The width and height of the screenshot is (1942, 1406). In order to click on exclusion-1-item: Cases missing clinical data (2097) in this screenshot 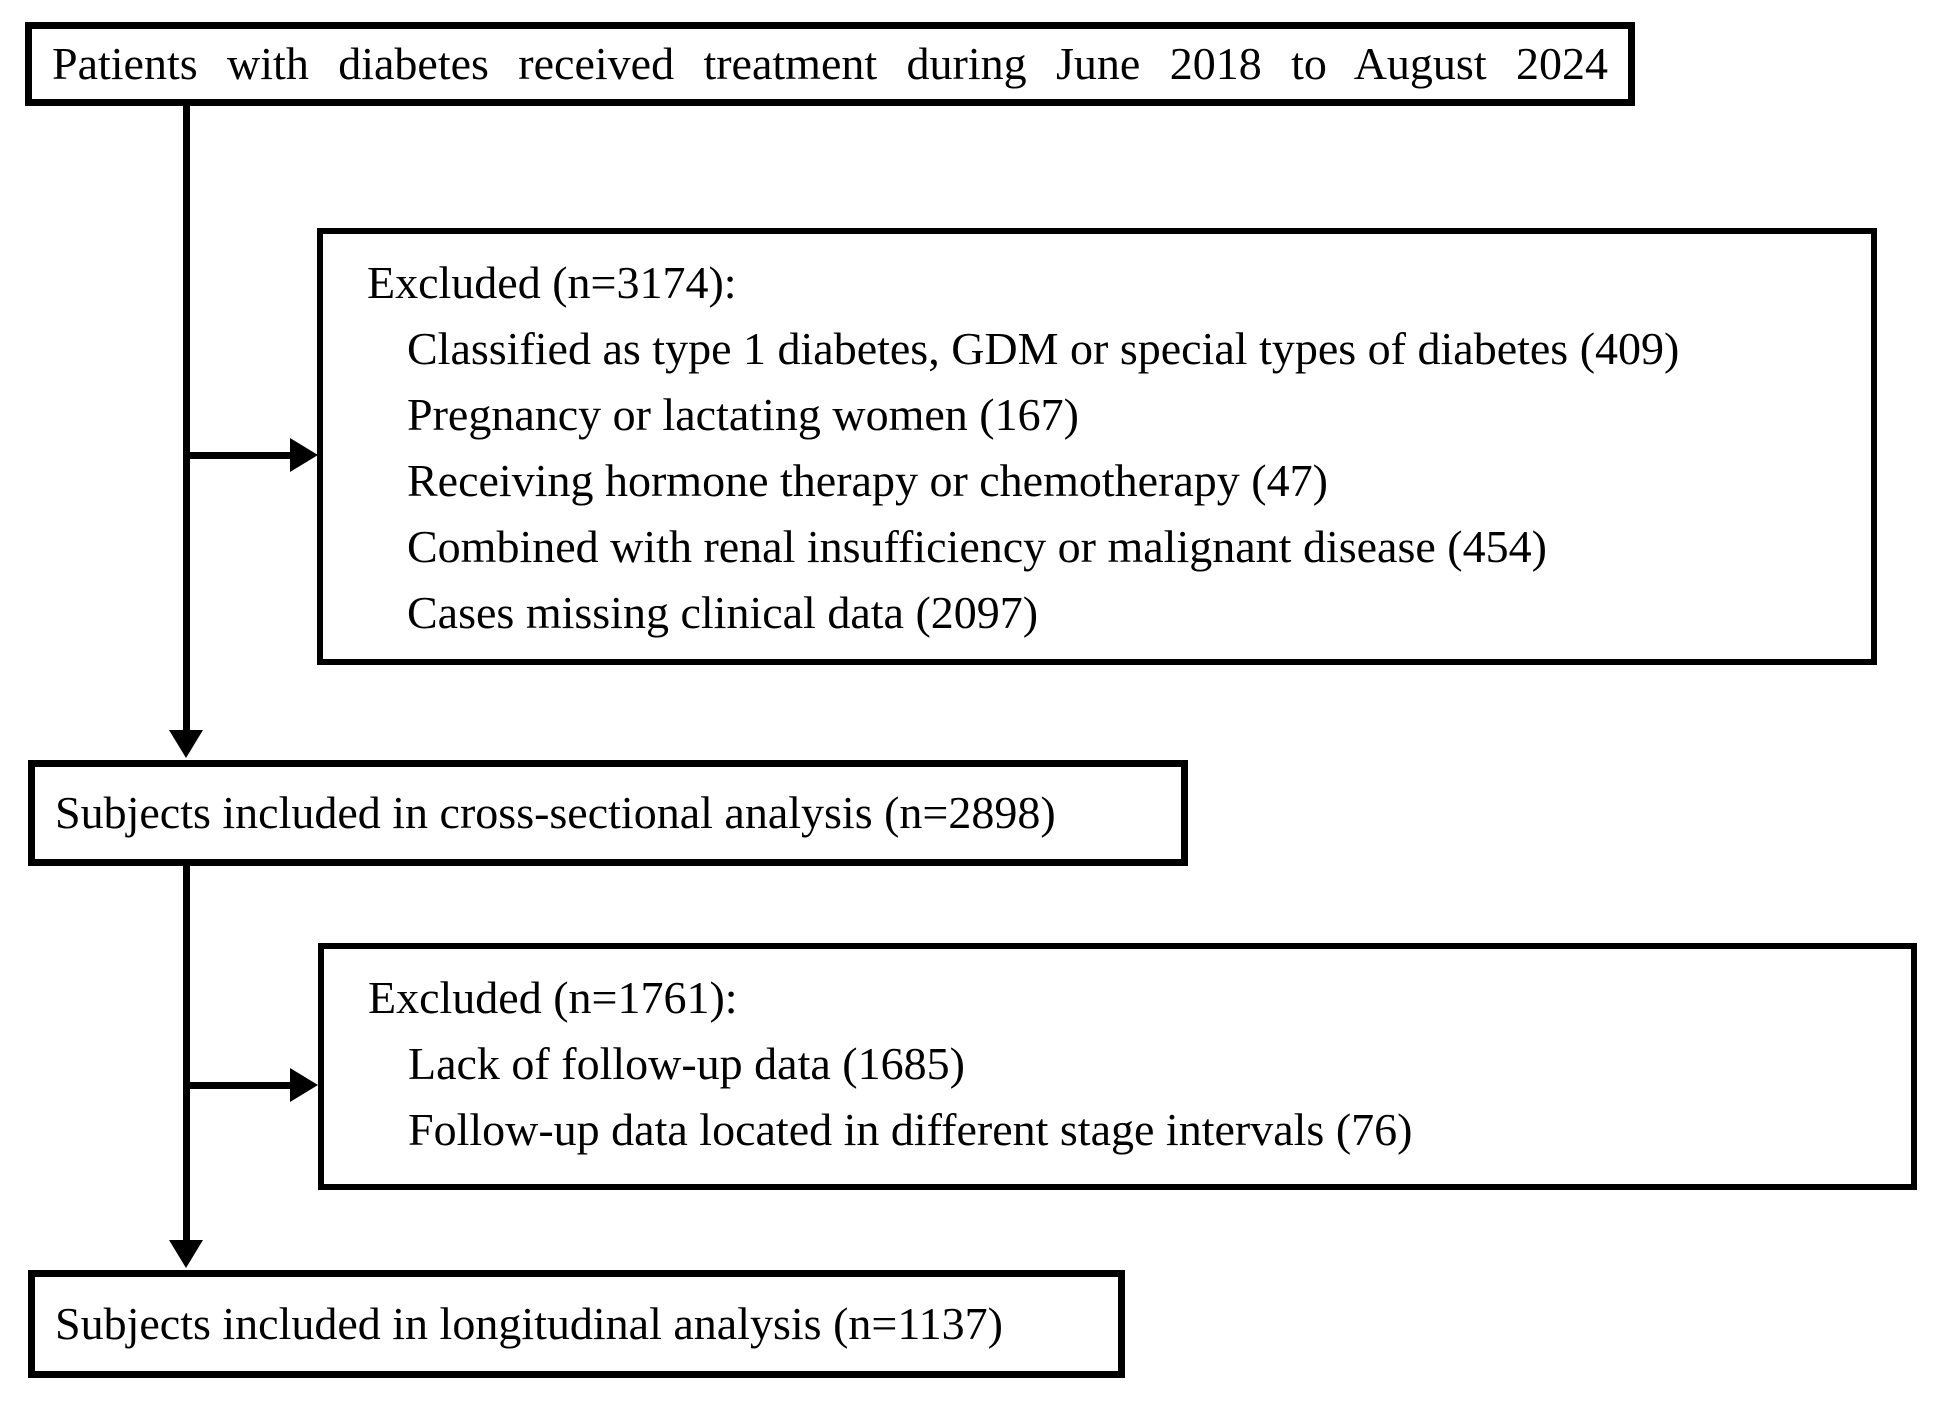, I will do `click(723, 612)`.